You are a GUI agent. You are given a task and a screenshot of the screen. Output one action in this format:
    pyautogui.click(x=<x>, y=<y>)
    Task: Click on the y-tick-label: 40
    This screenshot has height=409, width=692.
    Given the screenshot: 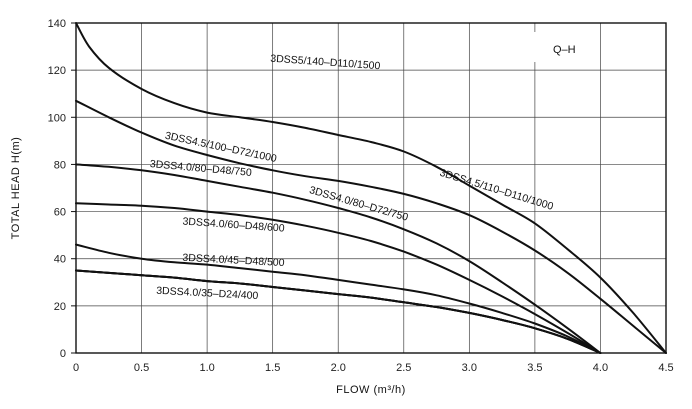 What is the action you would take?
    pyautogui.click(x=60, y=260)
    